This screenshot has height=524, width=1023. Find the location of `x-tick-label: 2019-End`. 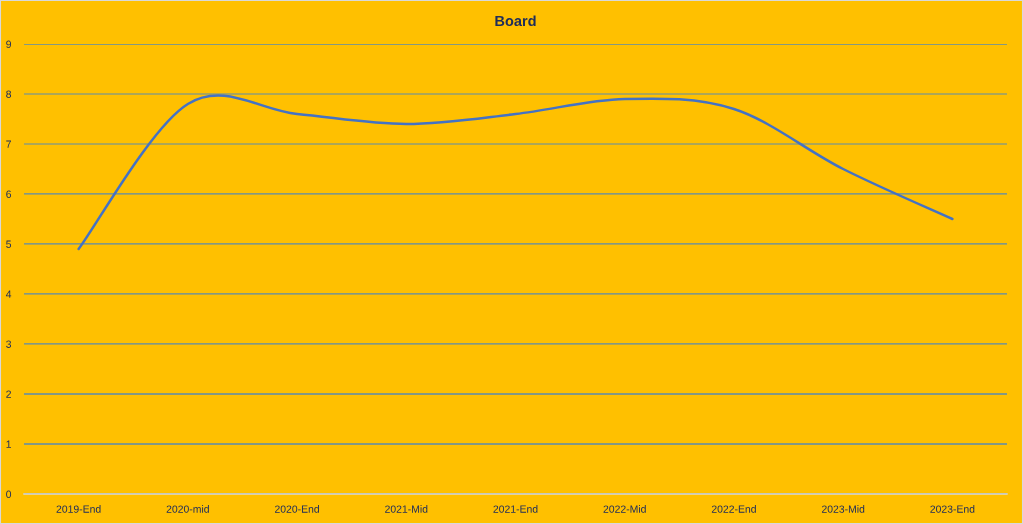

x-tick-label: 2019-End is located at coordinates (78, 509).